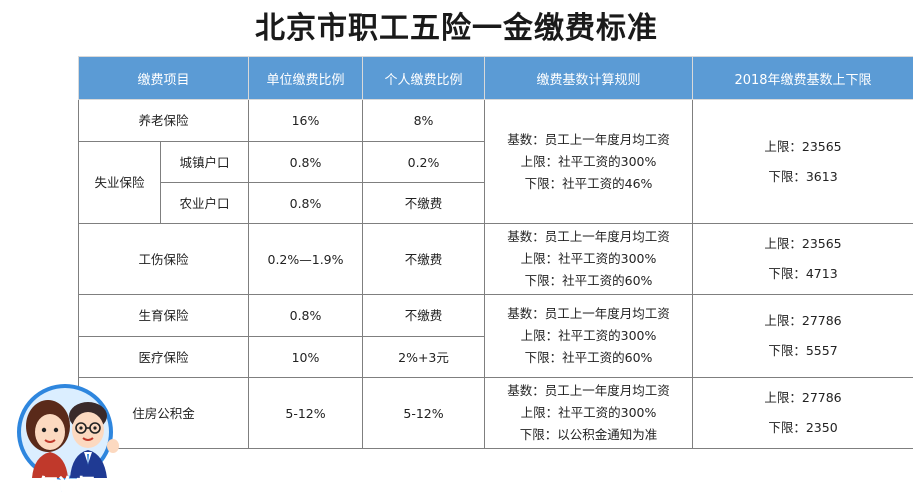 The width and height of the screenshot is (913, 500). I want to click on table-row: 农业户口 0.8% 不缴费, so click(496, 203).